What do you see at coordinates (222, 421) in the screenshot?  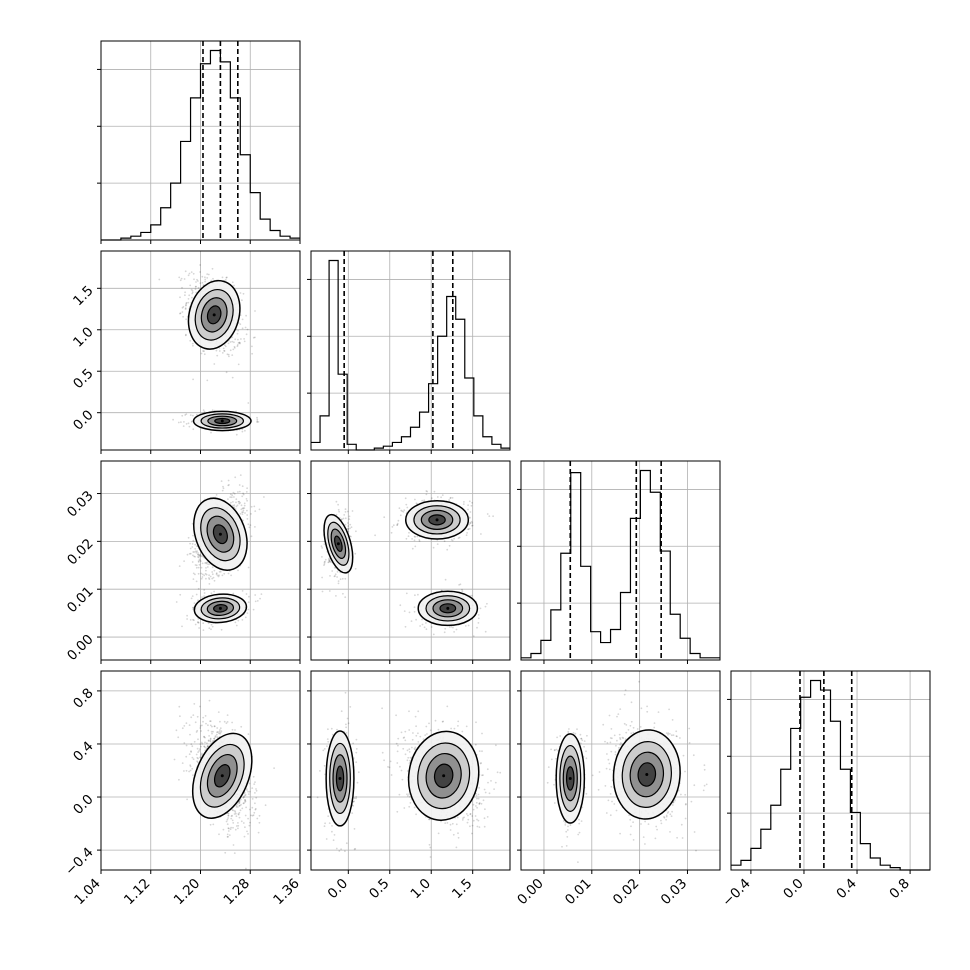 I see `density-peak` at bounding box center [222, 421].